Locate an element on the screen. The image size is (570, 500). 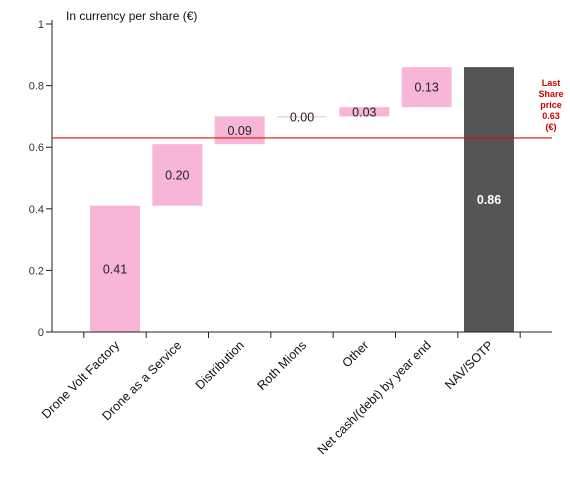
category-label: NAV/SOTP is located at coordinates (469, 365).